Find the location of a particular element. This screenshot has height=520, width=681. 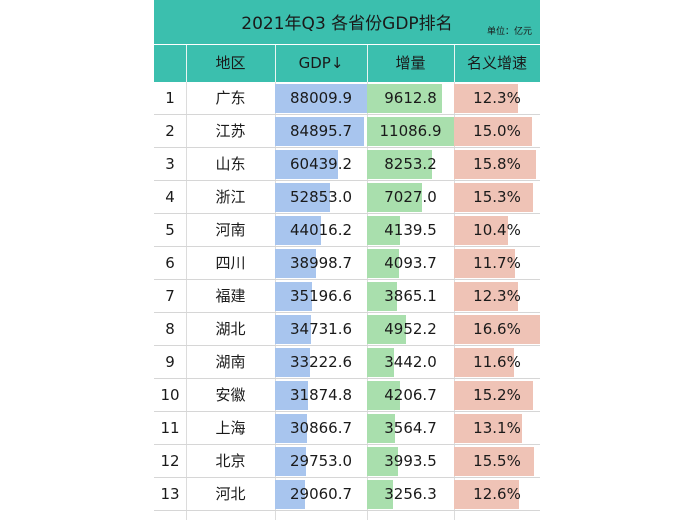

gdp-cell: 29060.7 is located at coordinates (321, 494).